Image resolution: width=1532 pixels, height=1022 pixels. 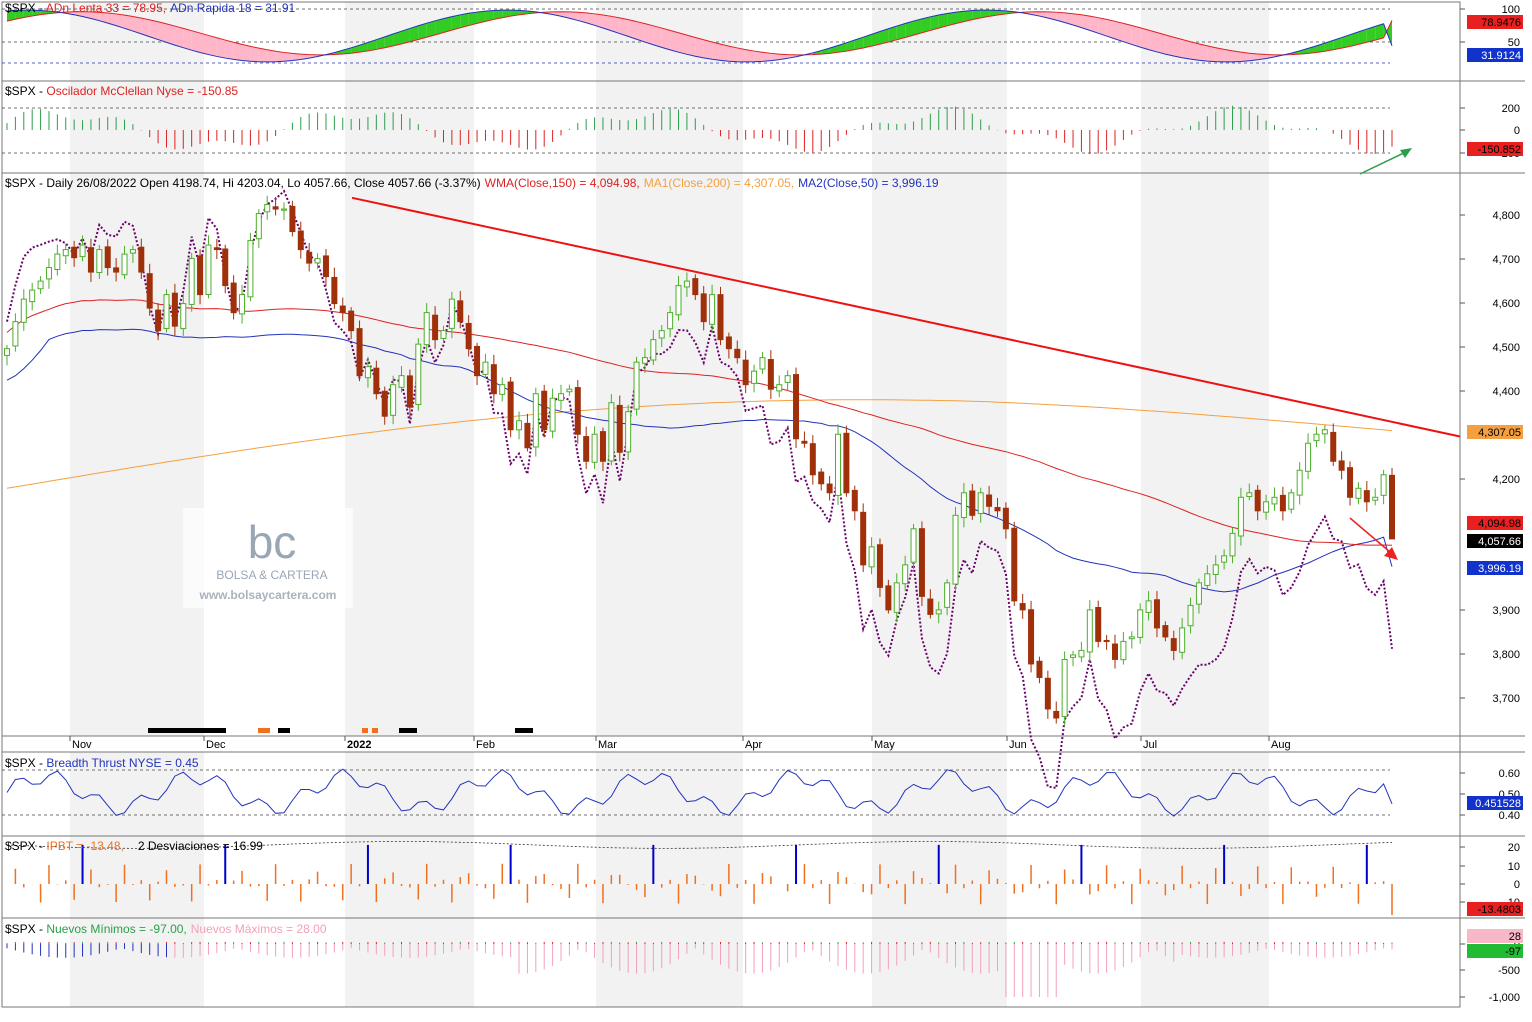 I want to click on y-tick-label: 3,800, so click(x=1506, y=655).